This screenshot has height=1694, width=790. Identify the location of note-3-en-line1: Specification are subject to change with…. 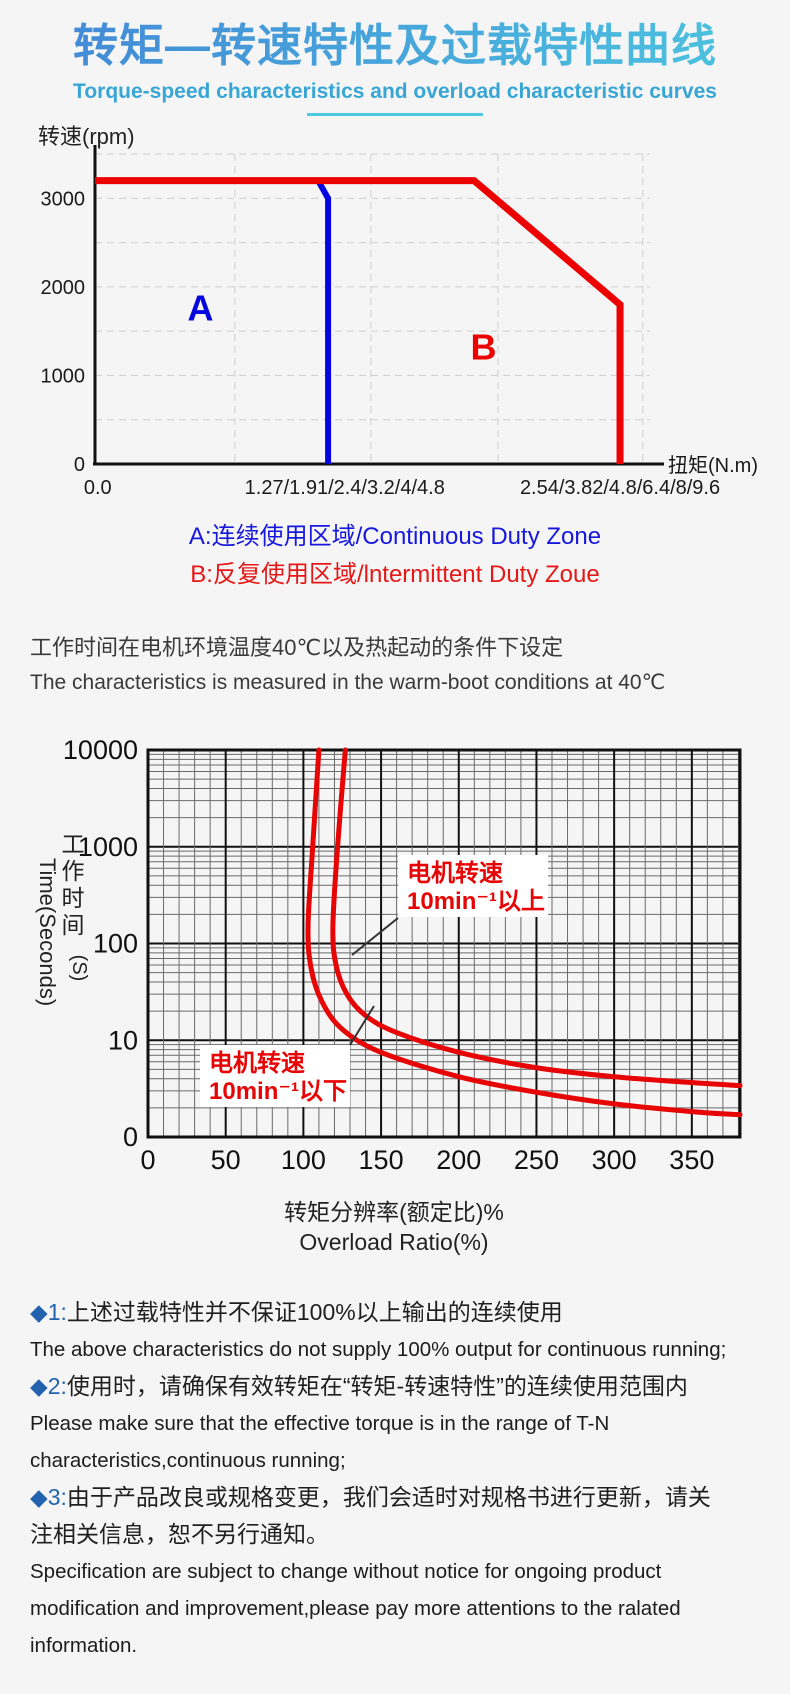
(346, 1571).